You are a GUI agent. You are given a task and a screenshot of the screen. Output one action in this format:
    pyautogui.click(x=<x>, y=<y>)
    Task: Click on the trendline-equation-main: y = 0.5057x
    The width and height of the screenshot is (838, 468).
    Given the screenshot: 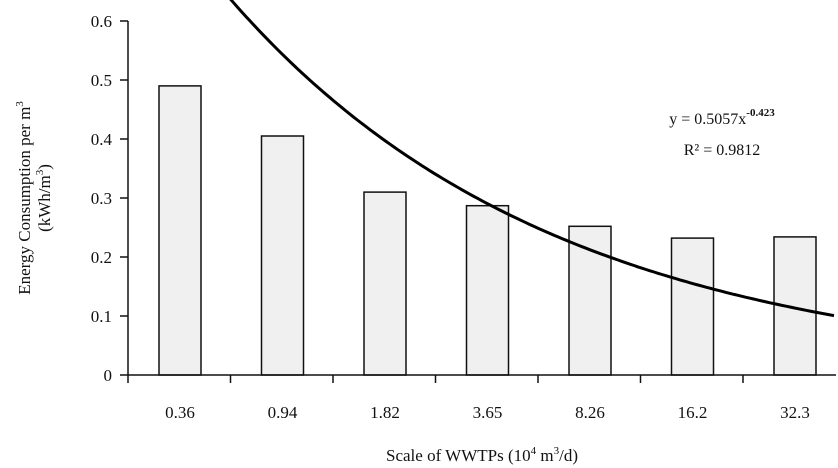 What is the action you would take?
    pyautogui.click(x=707, y=119)
    